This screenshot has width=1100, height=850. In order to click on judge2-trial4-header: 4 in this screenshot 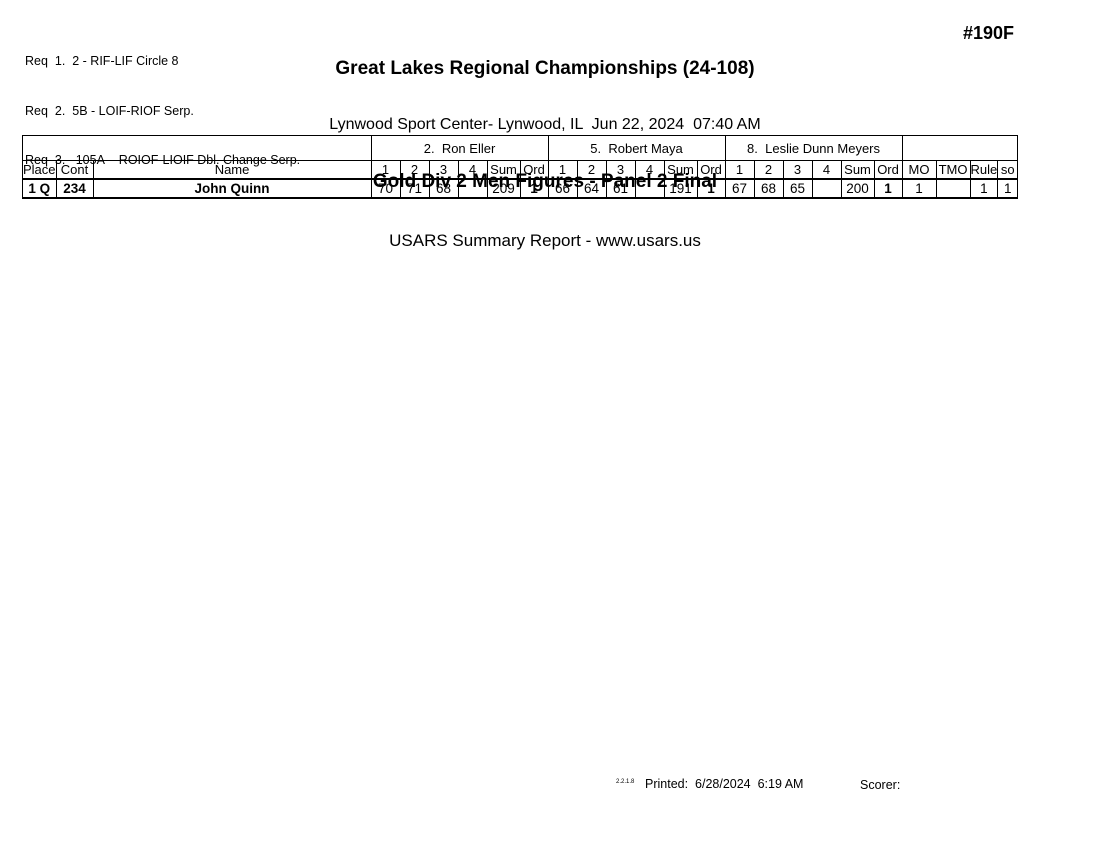, I will do `click(649, 170)`.